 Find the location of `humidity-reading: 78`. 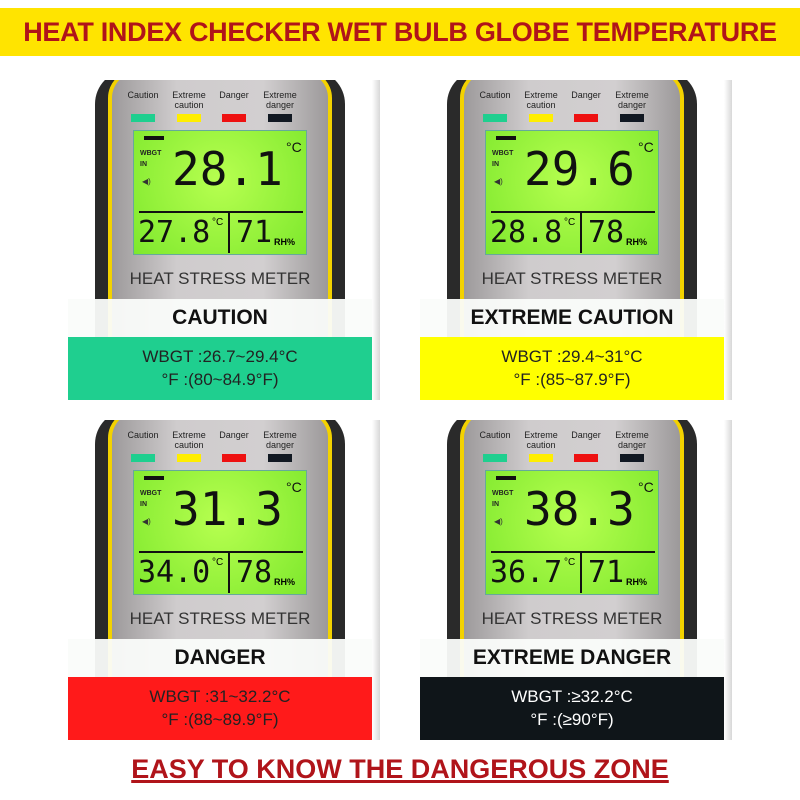

humidity-reading: 78 is located at coordinates (606, 232).